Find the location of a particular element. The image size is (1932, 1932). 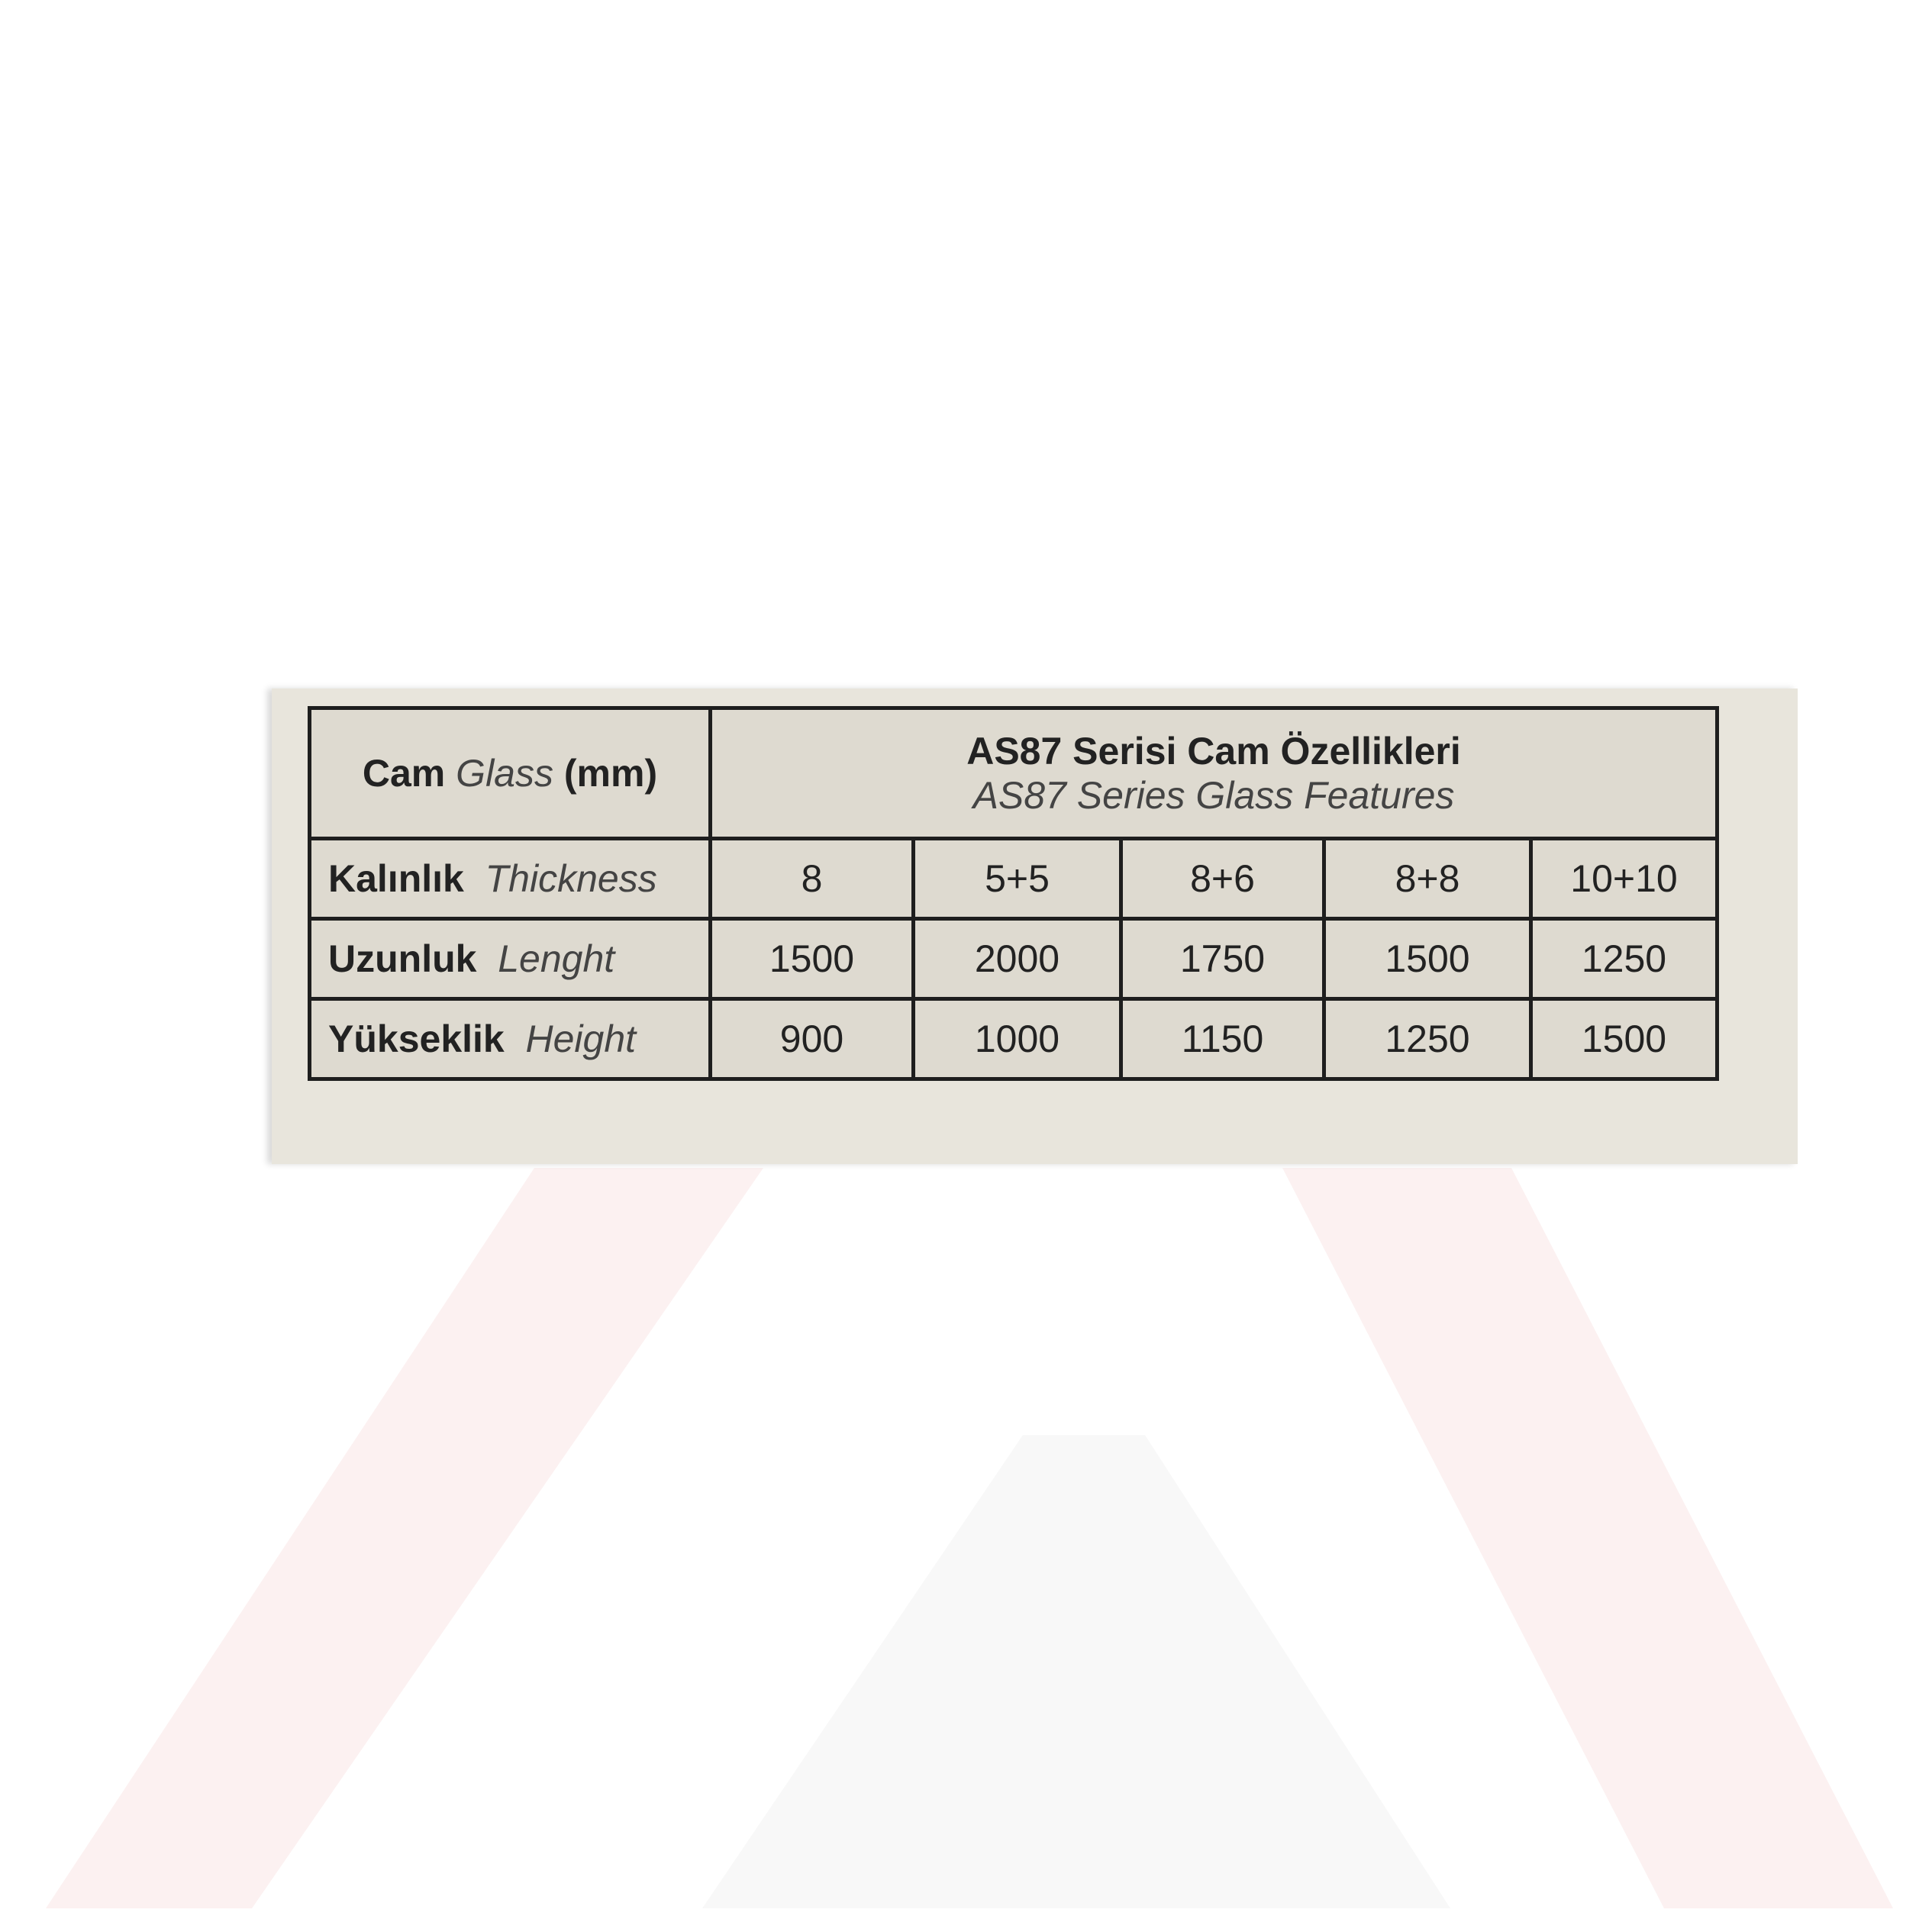

label-en: Thickness is located at coordinates (571, 878).